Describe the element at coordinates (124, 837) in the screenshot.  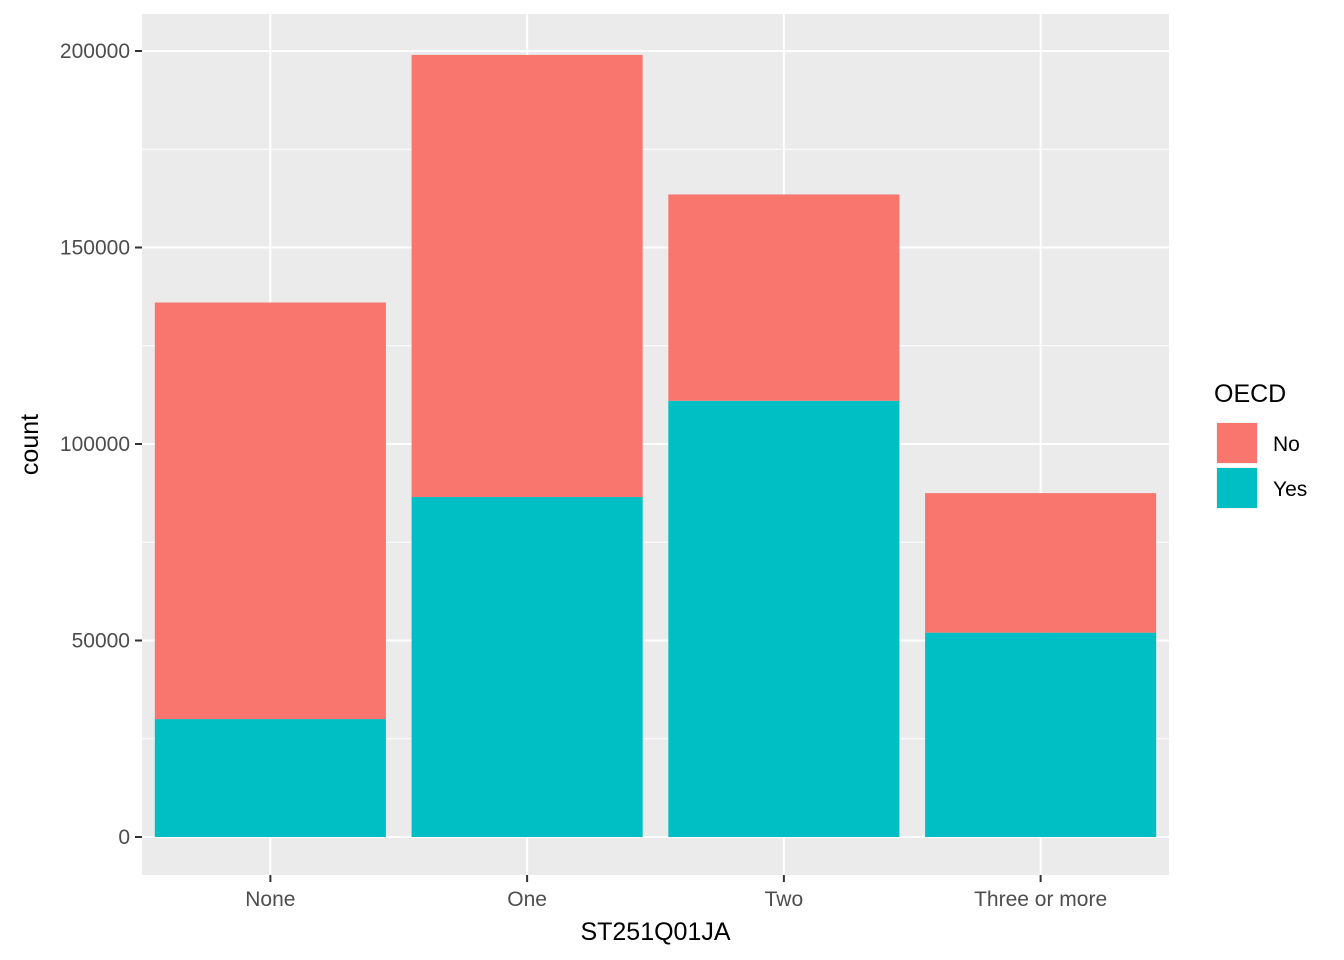
I see `y-tick-label: 0` at that location.